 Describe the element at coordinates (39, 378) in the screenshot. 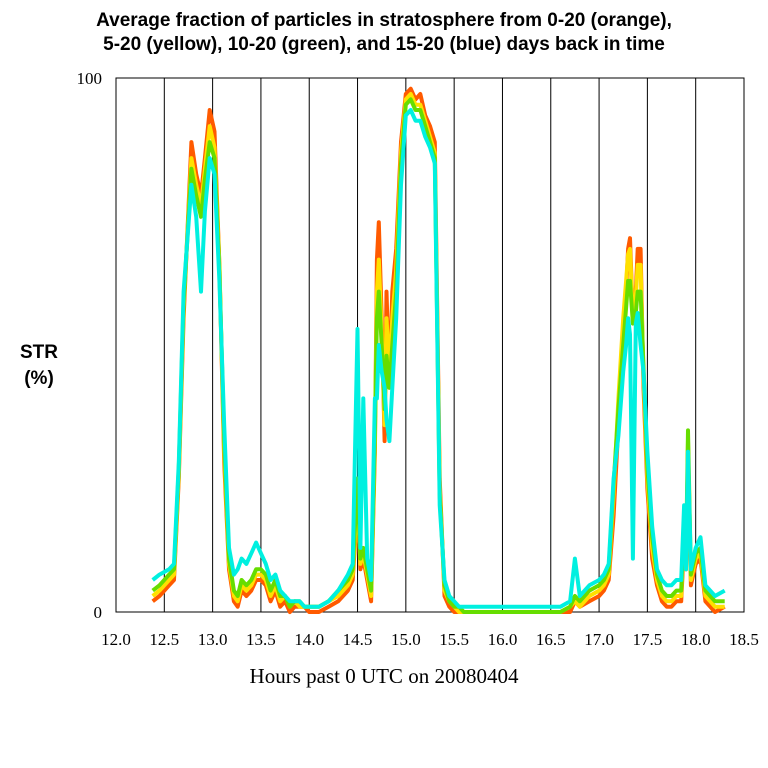

I see `y-axis-label-line-2: (%)` at that location.